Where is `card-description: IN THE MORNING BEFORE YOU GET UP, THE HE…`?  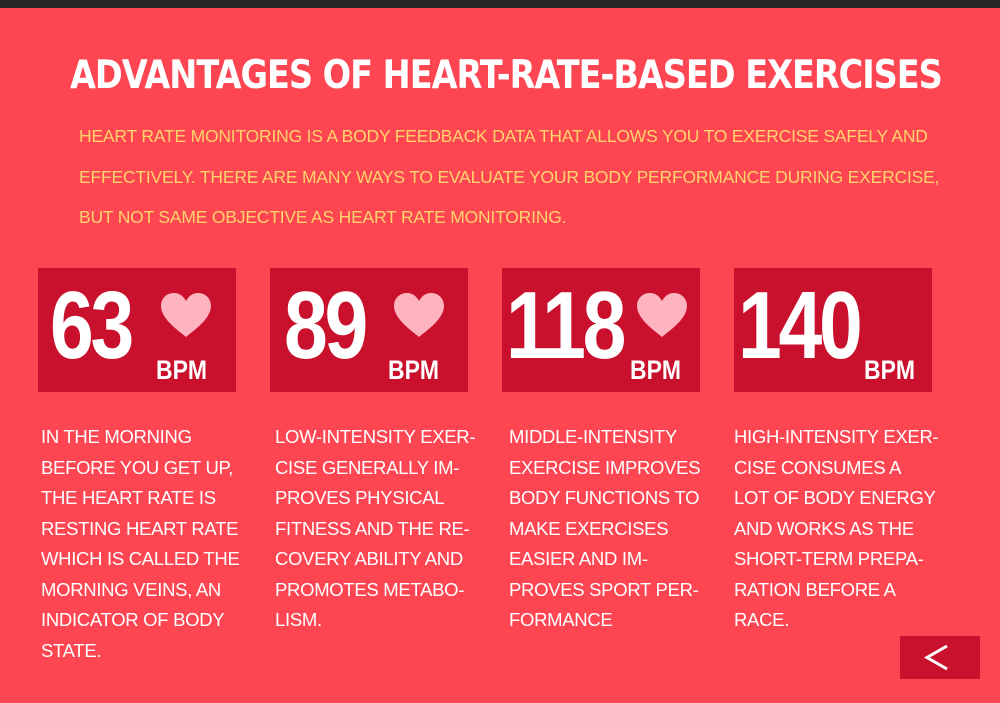 card-description: IN THE MORNING BEFORE YOU GET UP, THE HE… is located at coordinates (140, 543).